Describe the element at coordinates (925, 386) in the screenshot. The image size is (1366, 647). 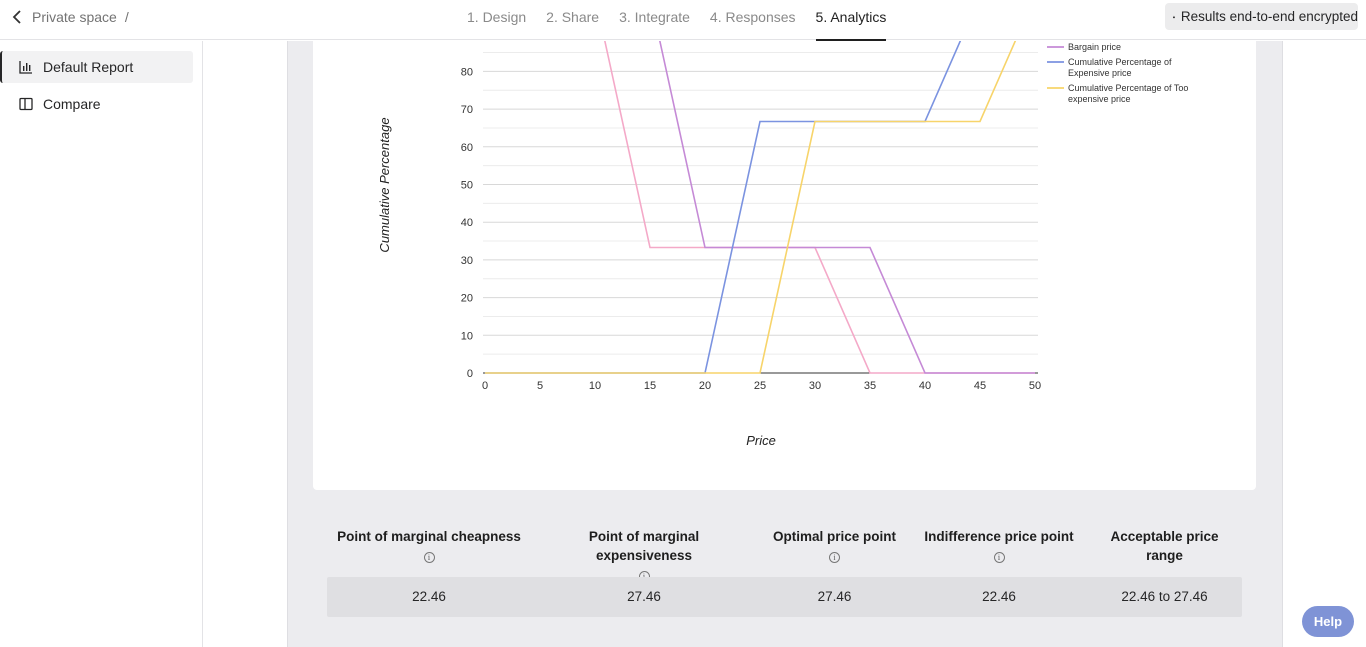
I see `x-tick-label: 40` at that location.